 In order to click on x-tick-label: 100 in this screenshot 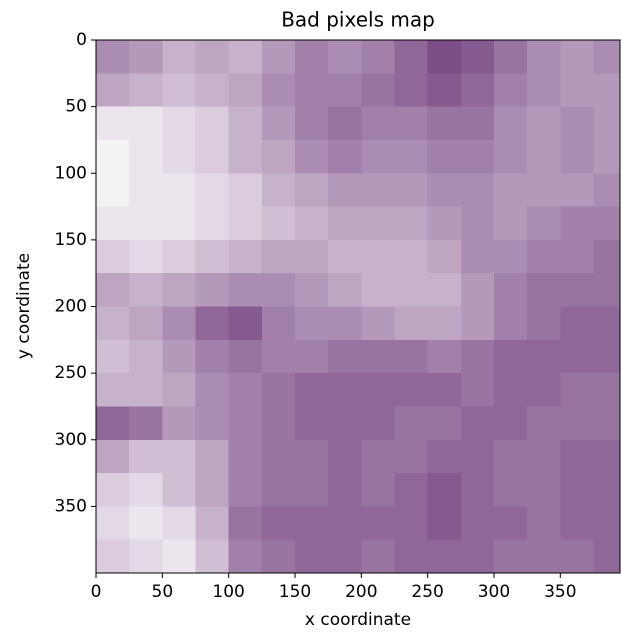, I will do `click(228, 592)`.